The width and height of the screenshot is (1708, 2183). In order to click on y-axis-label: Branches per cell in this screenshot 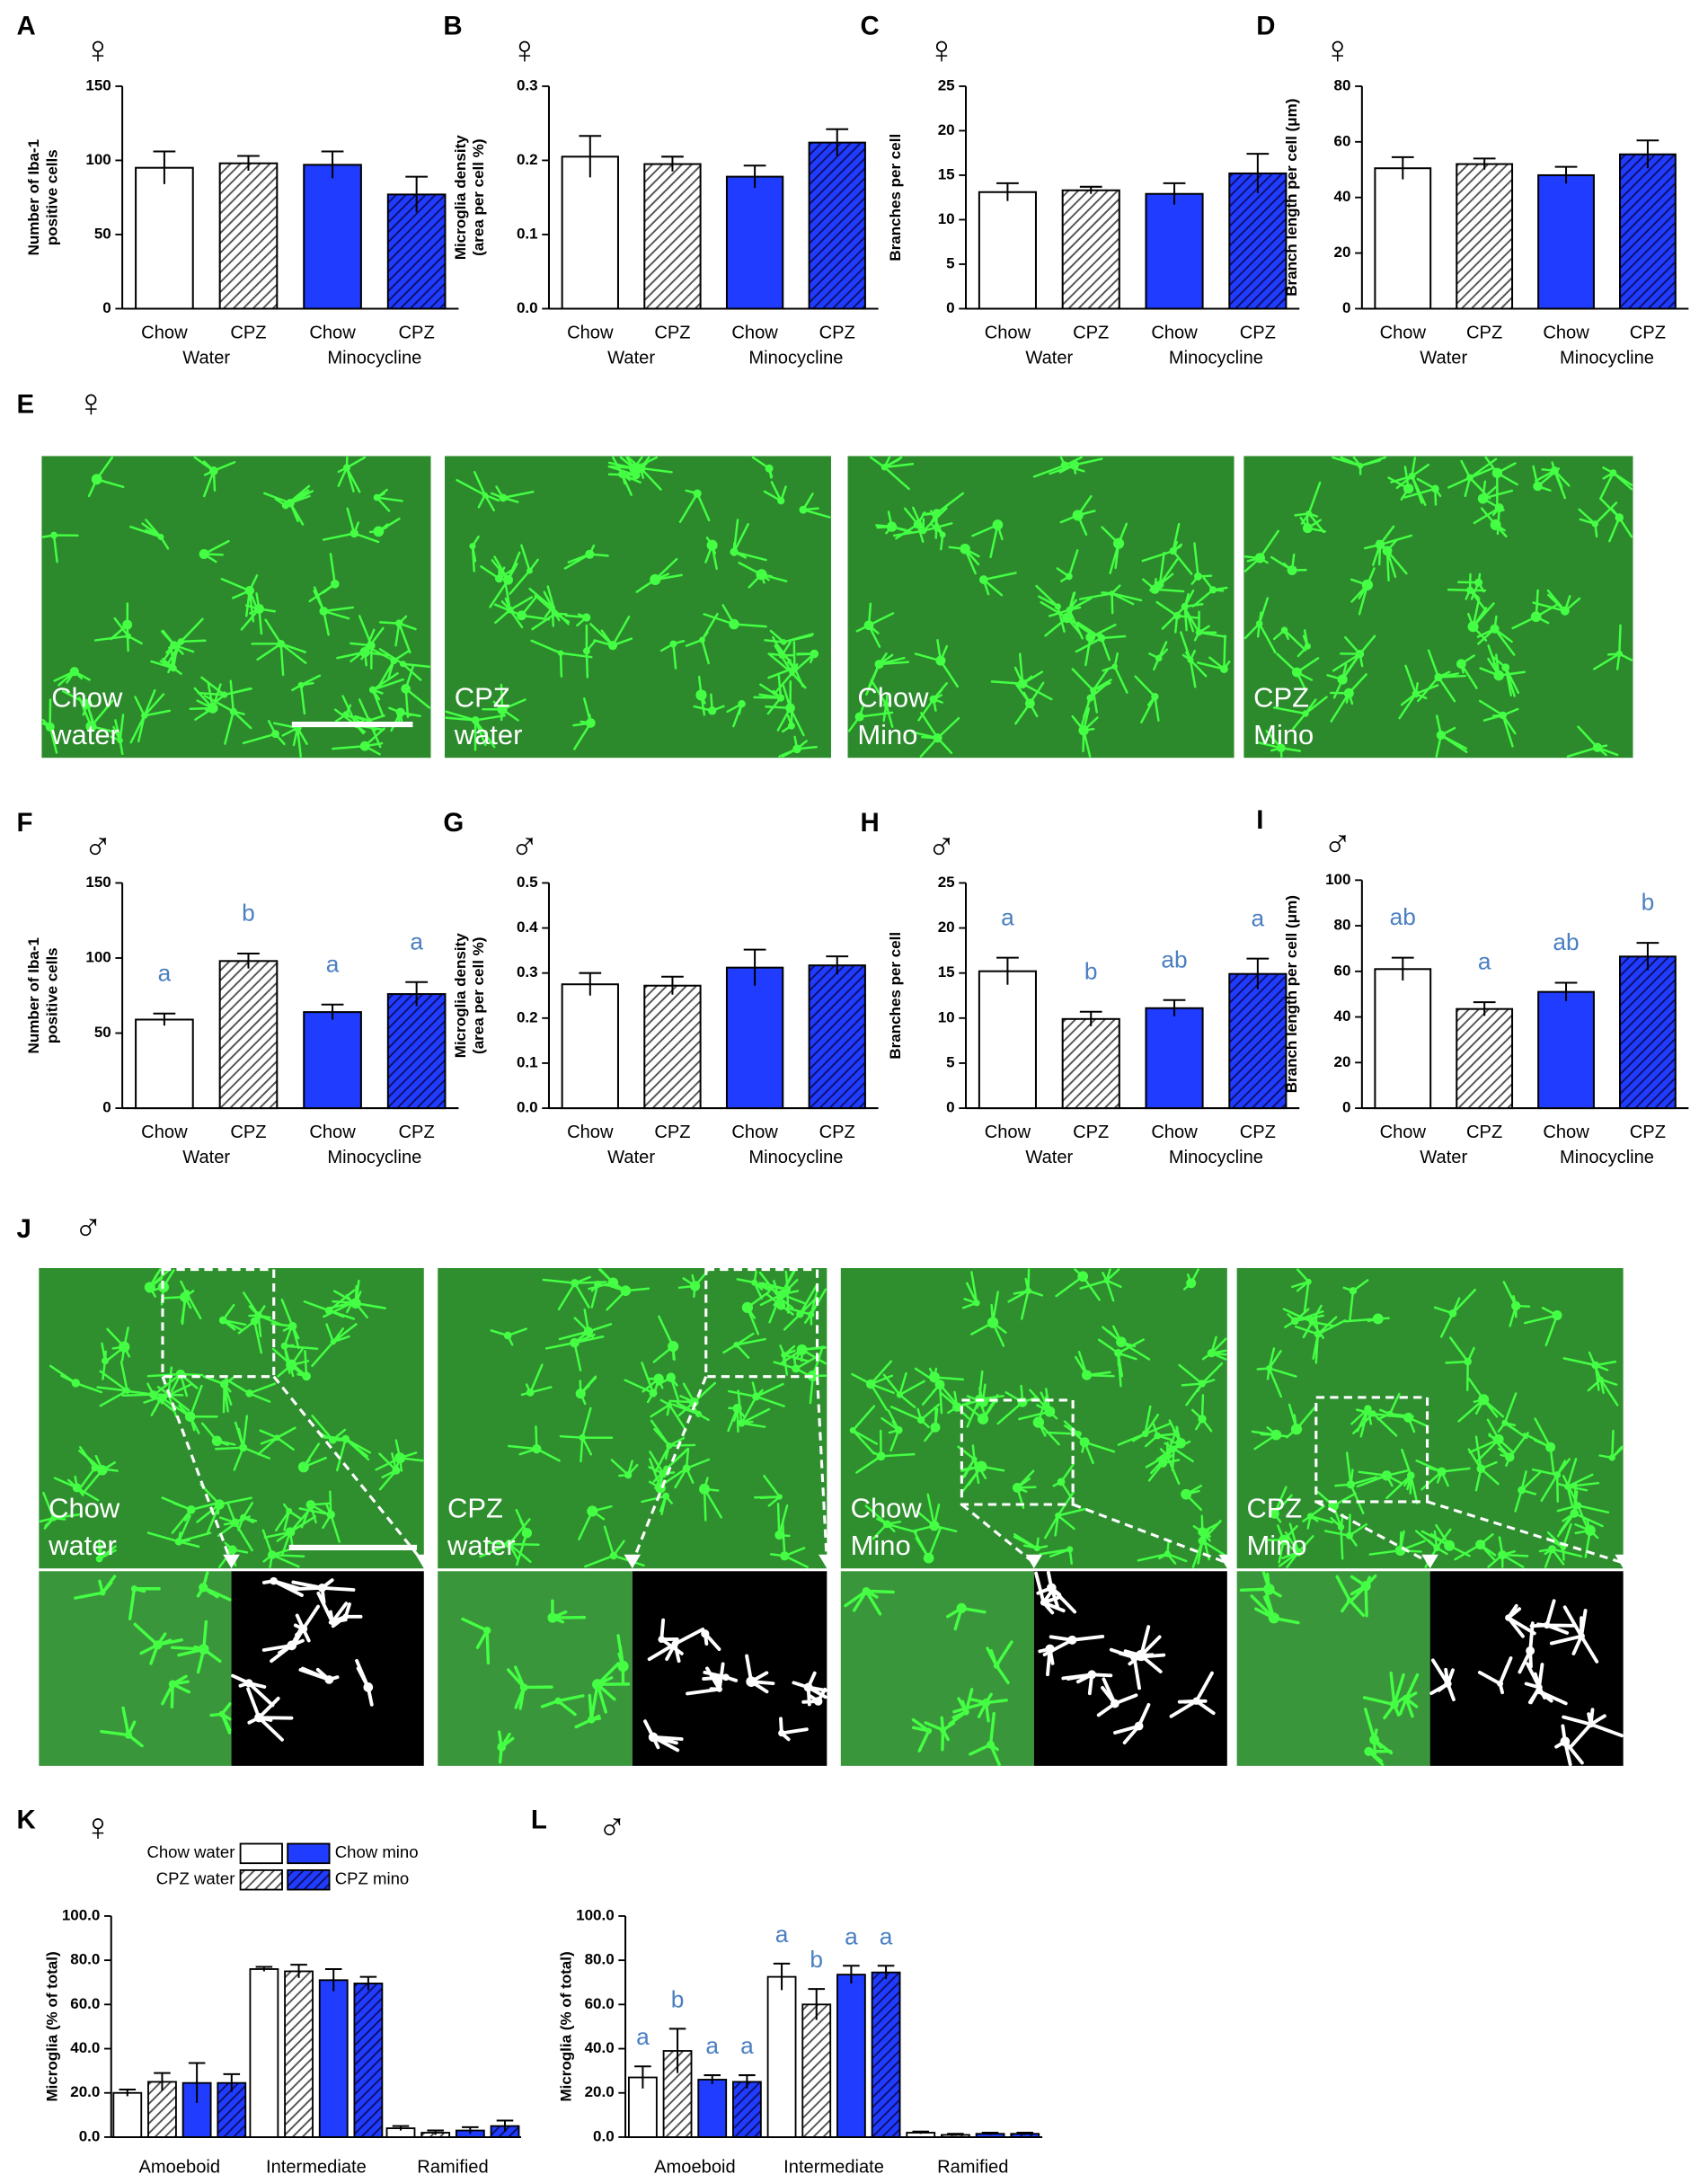, I will do `click(895, 198)`.